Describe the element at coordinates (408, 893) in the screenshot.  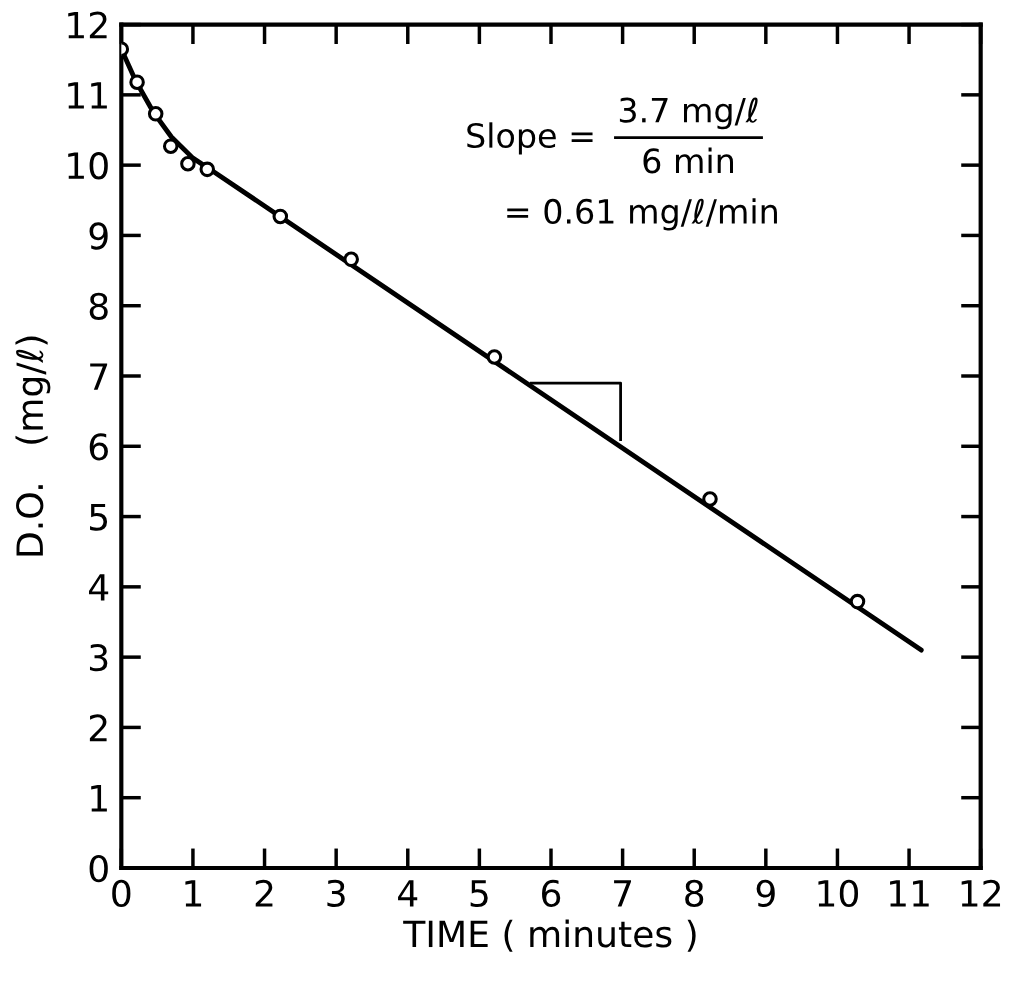
I see `x-tick-label: 4` at that location.